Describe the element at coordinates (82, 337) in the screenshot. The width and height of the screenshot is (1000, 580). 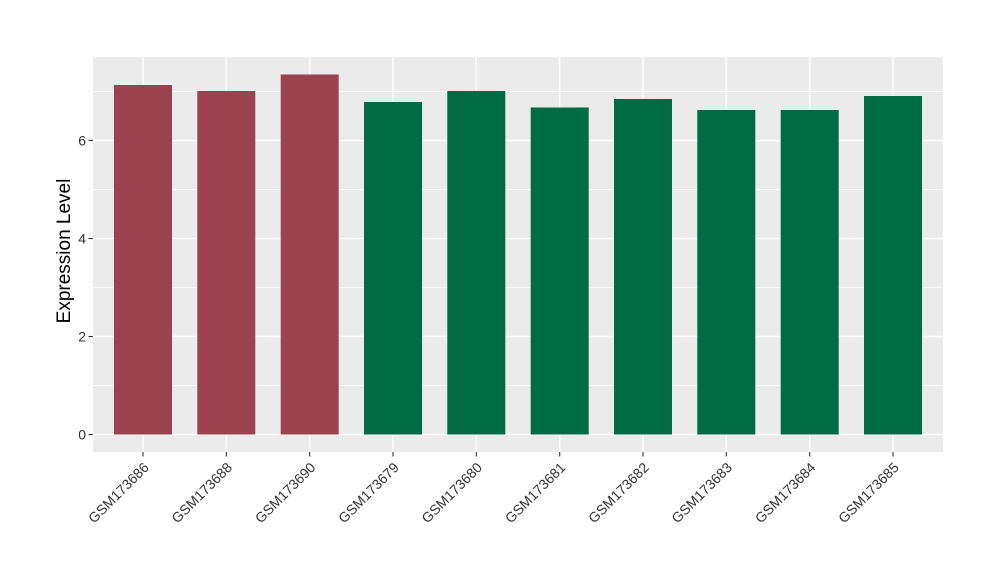
I see `svg-text: 2` at that location.